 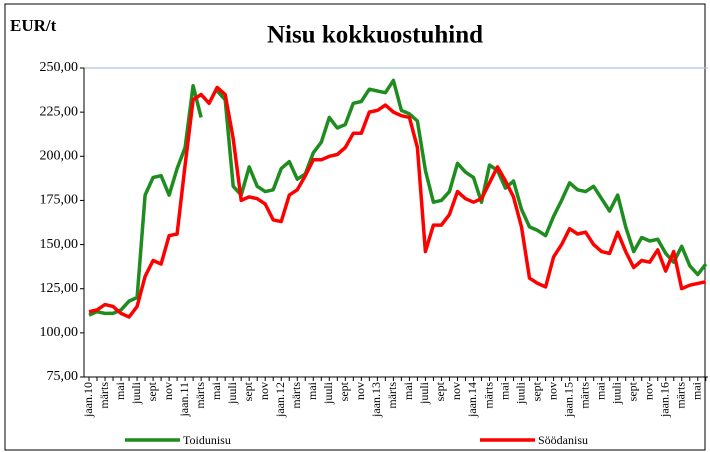 I want to click on x-tick-label: jaan.11, so click(x=184, y=400).